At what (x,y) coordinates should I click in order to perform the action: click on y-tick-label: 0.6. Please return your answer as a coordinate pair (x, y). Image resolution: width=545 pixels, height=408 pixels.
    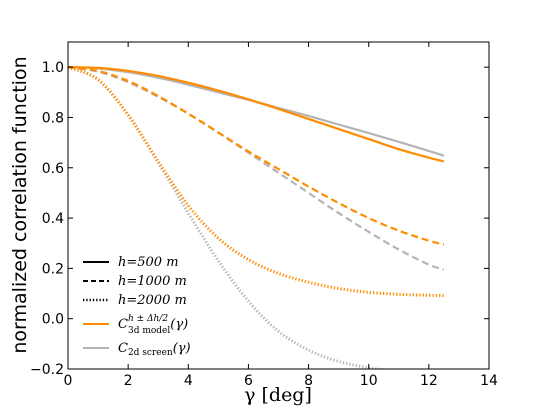
    Looking at the image, I should click on (53, 169).